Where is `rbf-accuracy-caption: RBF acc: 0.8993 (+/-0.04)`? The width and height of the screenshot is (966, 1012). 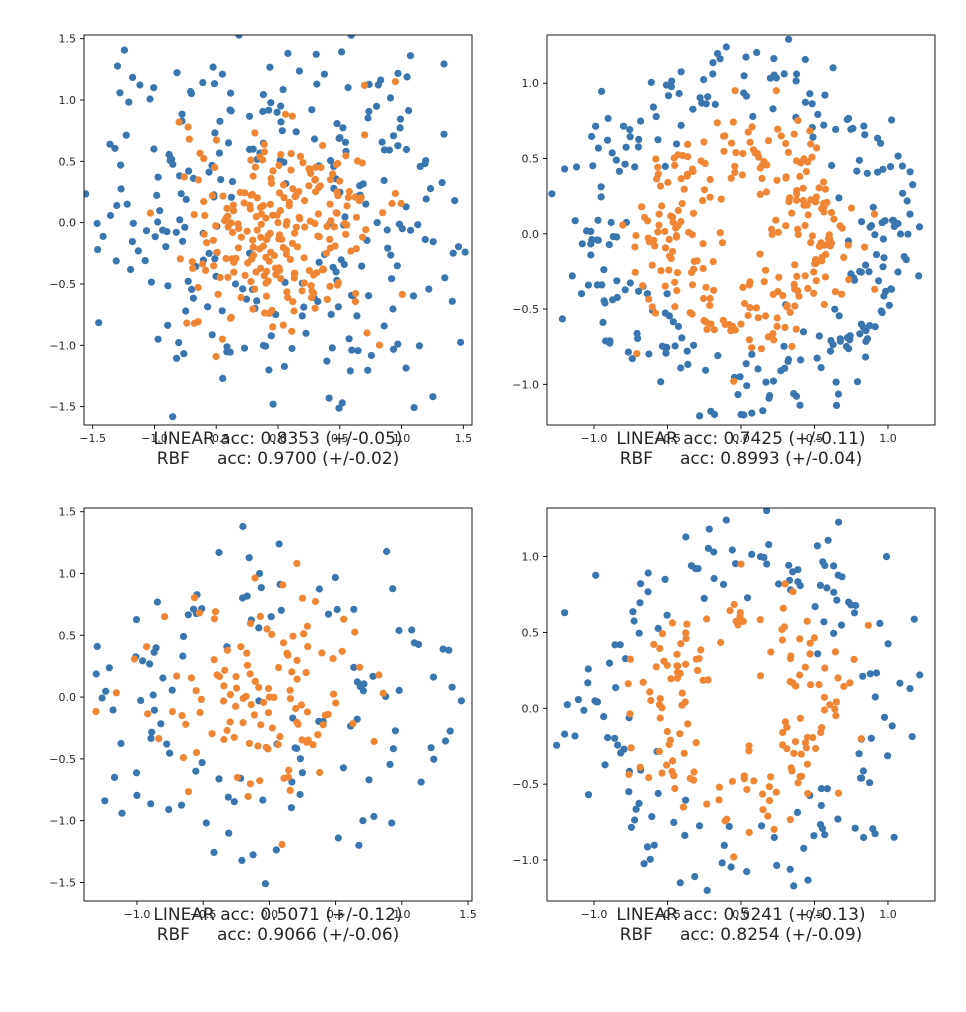 rbf-accuracy-caption: RBF acc: 0.8993 (+/-0.04) is located at coordinates (741, 459).